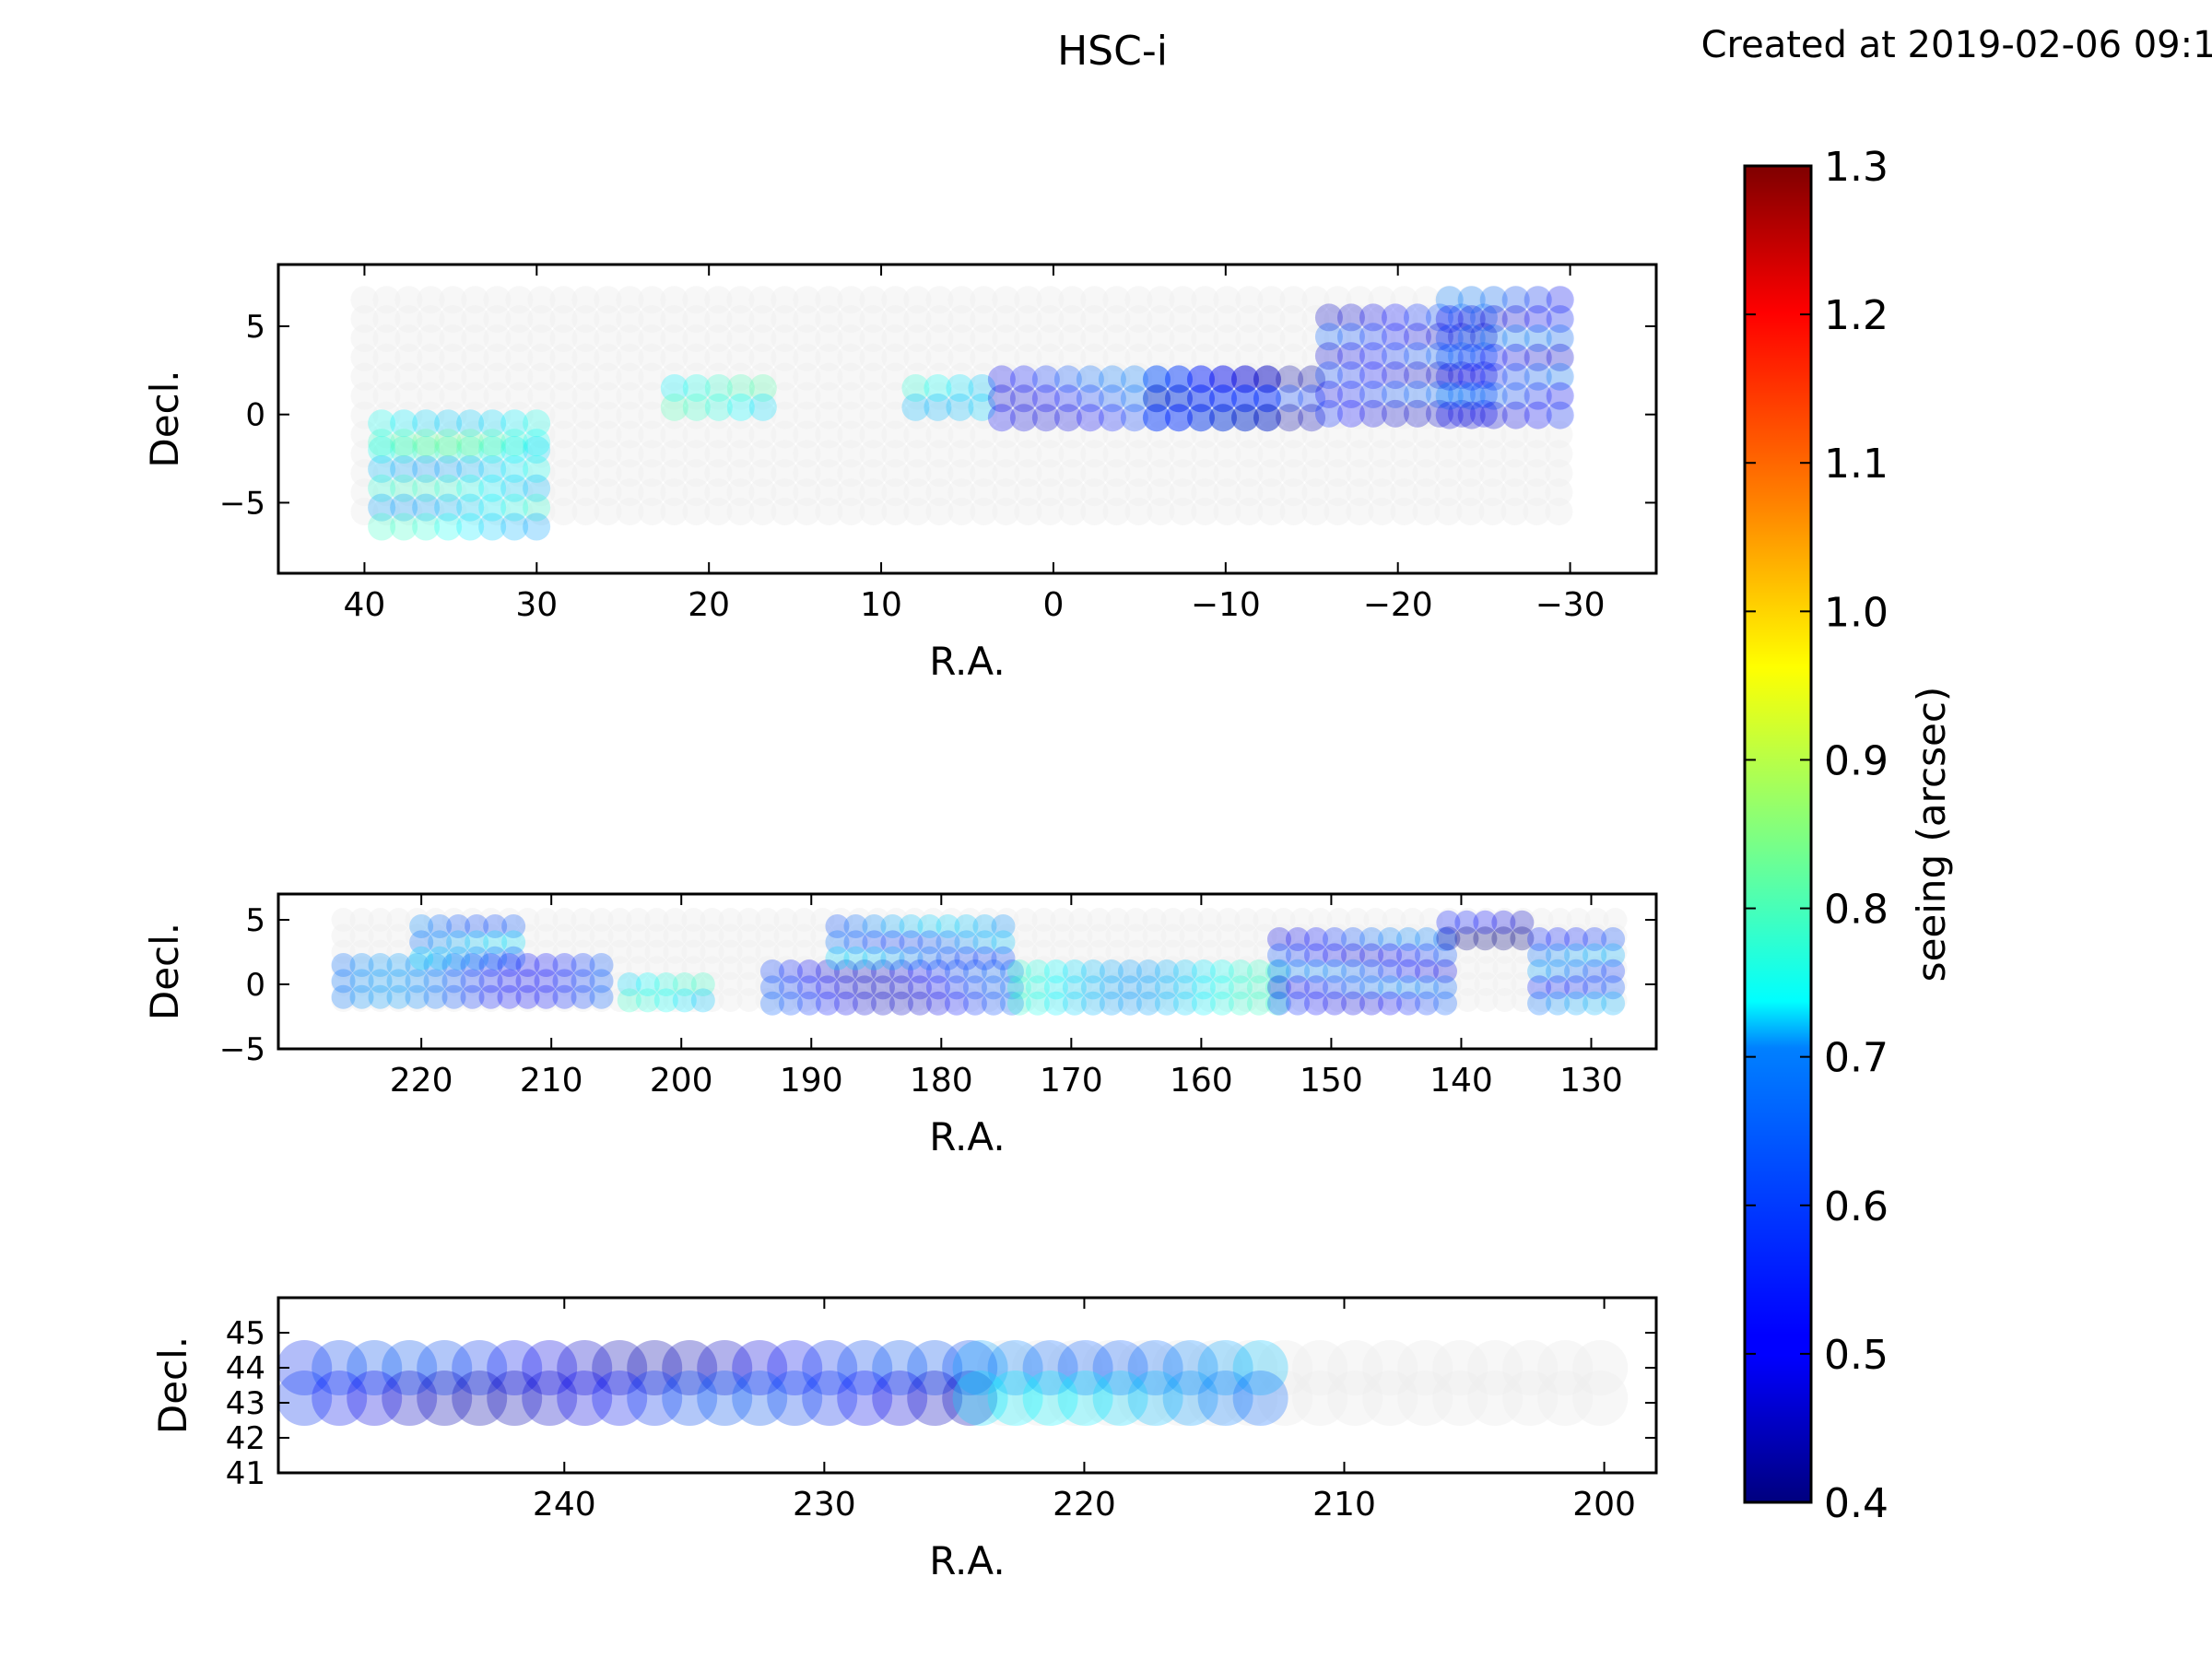  I want to click on filter-title: HSC-i, so click(1112, 51).